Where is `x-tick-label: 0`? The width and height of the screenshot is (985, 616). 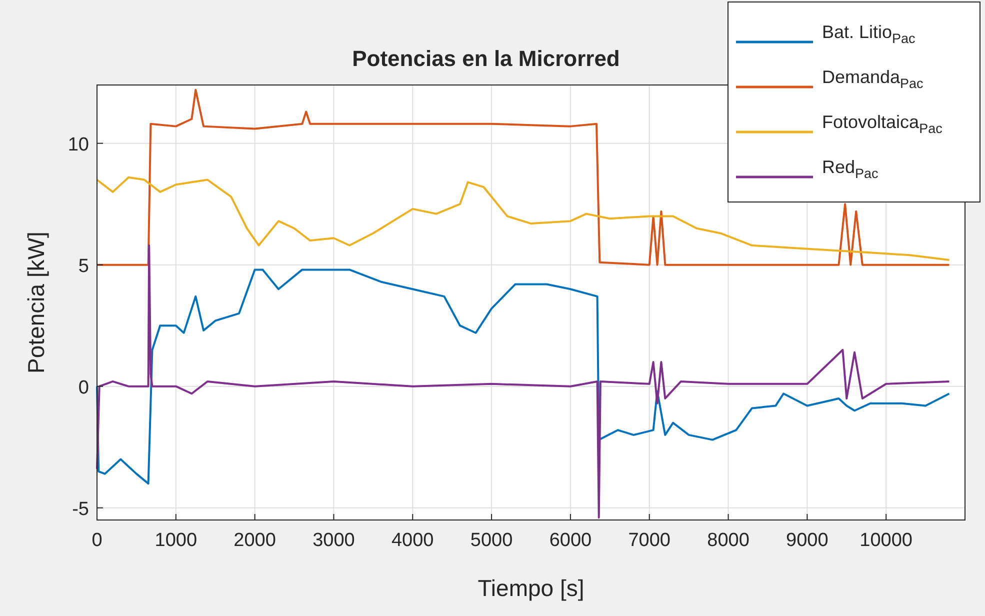
x-tick-label: 0 is located at coordinates (97, 540).